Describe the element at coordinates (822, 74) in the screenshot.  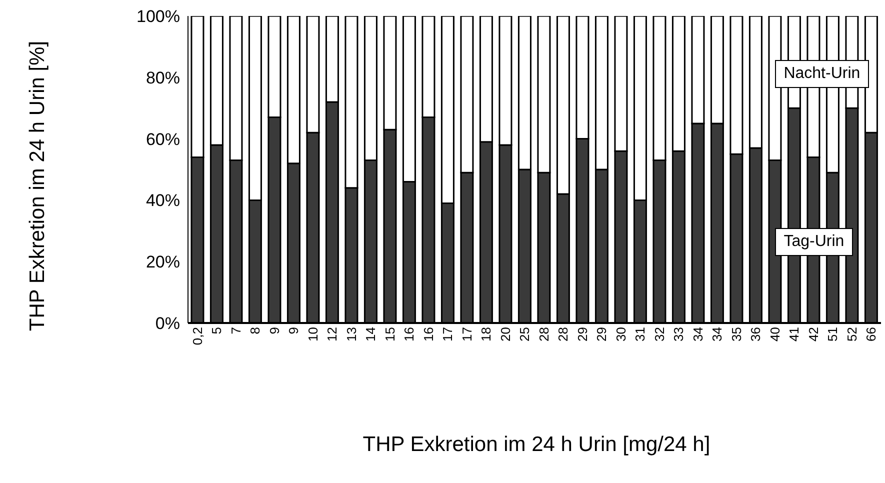
I see `series-label: Nacht-Urin` at that location.